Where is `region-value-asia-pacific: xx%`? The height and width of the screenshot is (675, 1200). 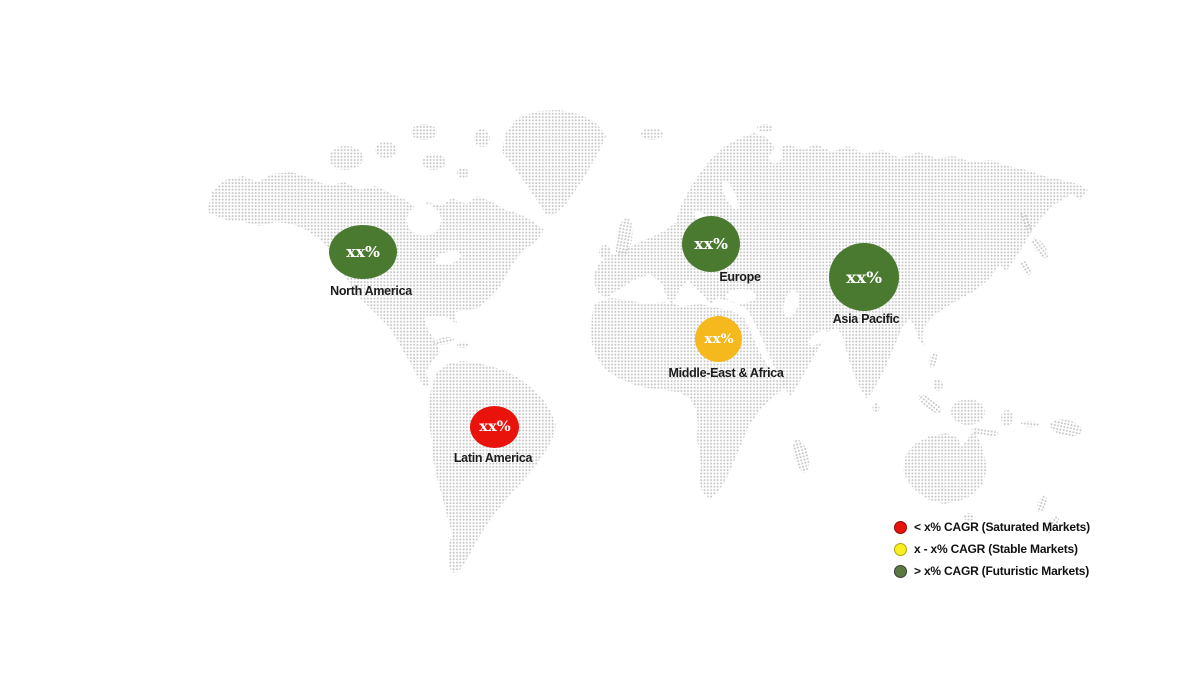 region-value-asia-pacific: xx% is located at coordinates (864, 277).